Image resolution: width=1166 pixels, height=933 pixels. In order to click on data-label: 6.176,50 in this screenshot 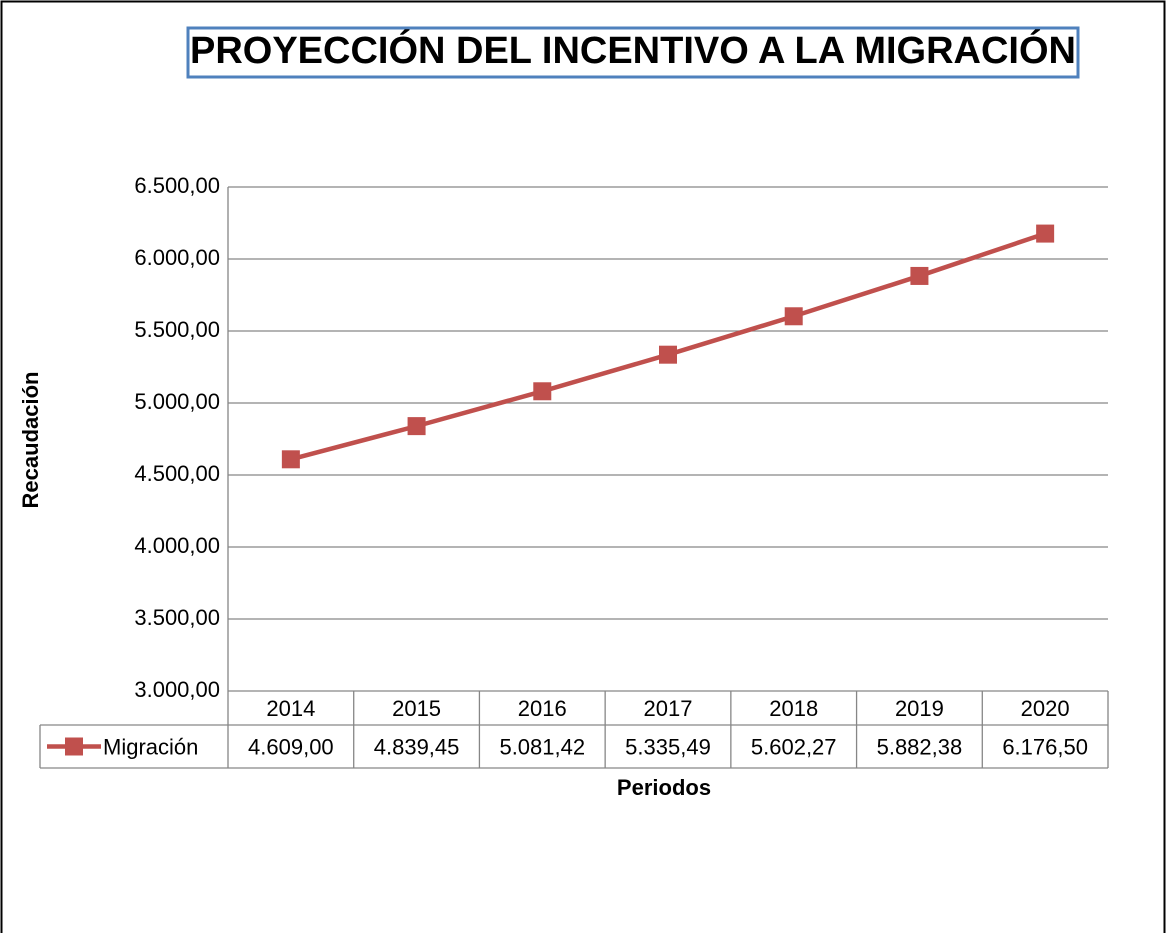, I will do `click(1045, 746)`.